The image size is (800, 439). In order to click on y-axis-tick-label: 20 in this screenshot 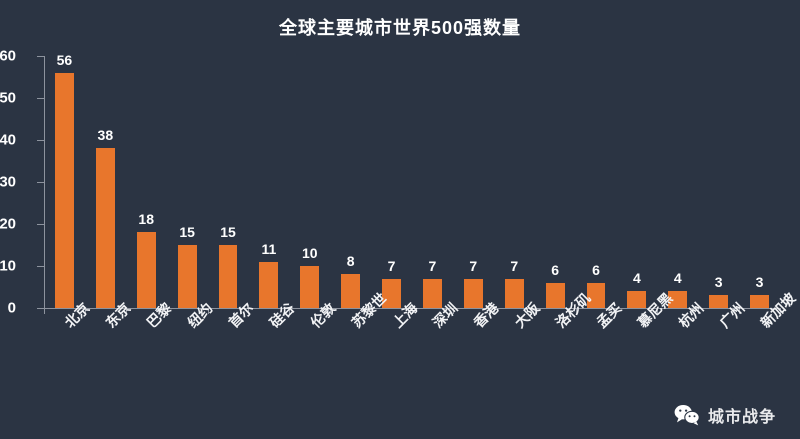, I will do `click(8, 224)`.